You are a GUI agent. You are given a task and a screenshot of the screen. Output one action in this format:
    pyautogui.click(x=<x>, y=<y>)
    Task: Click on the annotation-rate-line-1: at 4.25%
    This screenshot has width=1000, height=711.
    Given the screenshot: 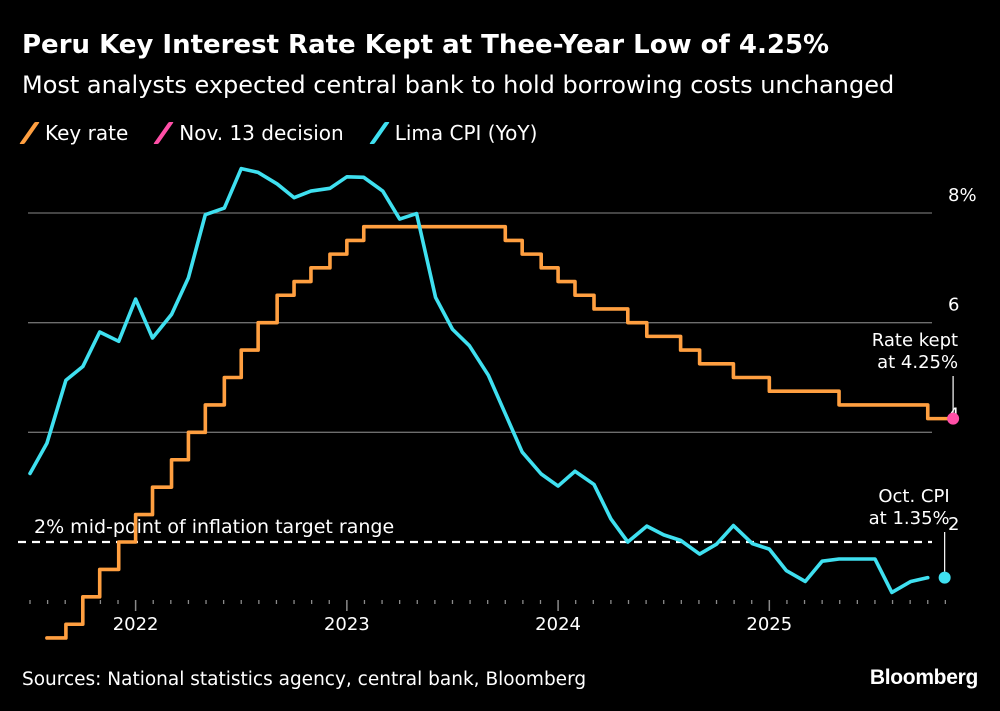 What is the action you would take?
    pyautogui.click(x=917, y=362)
    